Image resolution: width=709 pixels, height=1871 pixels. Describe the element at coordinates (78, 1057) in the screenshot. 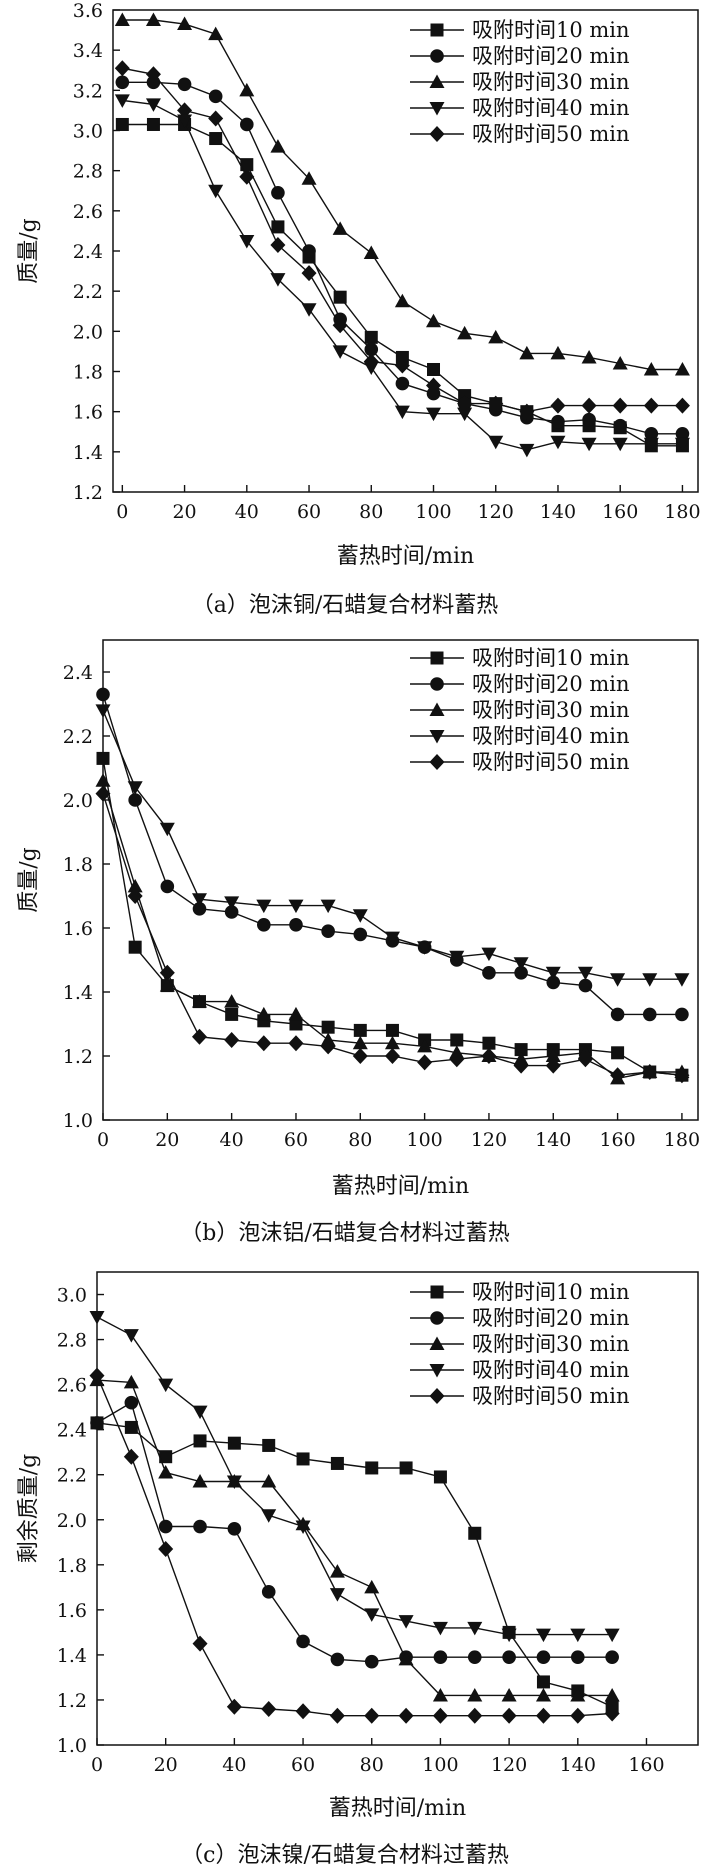

I see `y-tick-label: 1.2` at that location.